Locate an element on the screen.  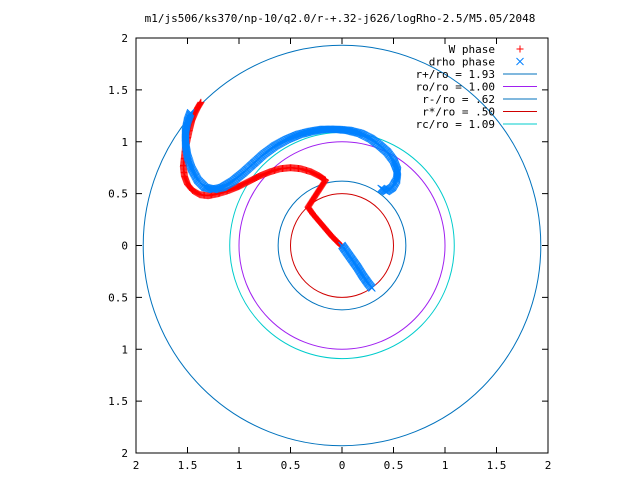
data-series is located at coordinates (290, 195).